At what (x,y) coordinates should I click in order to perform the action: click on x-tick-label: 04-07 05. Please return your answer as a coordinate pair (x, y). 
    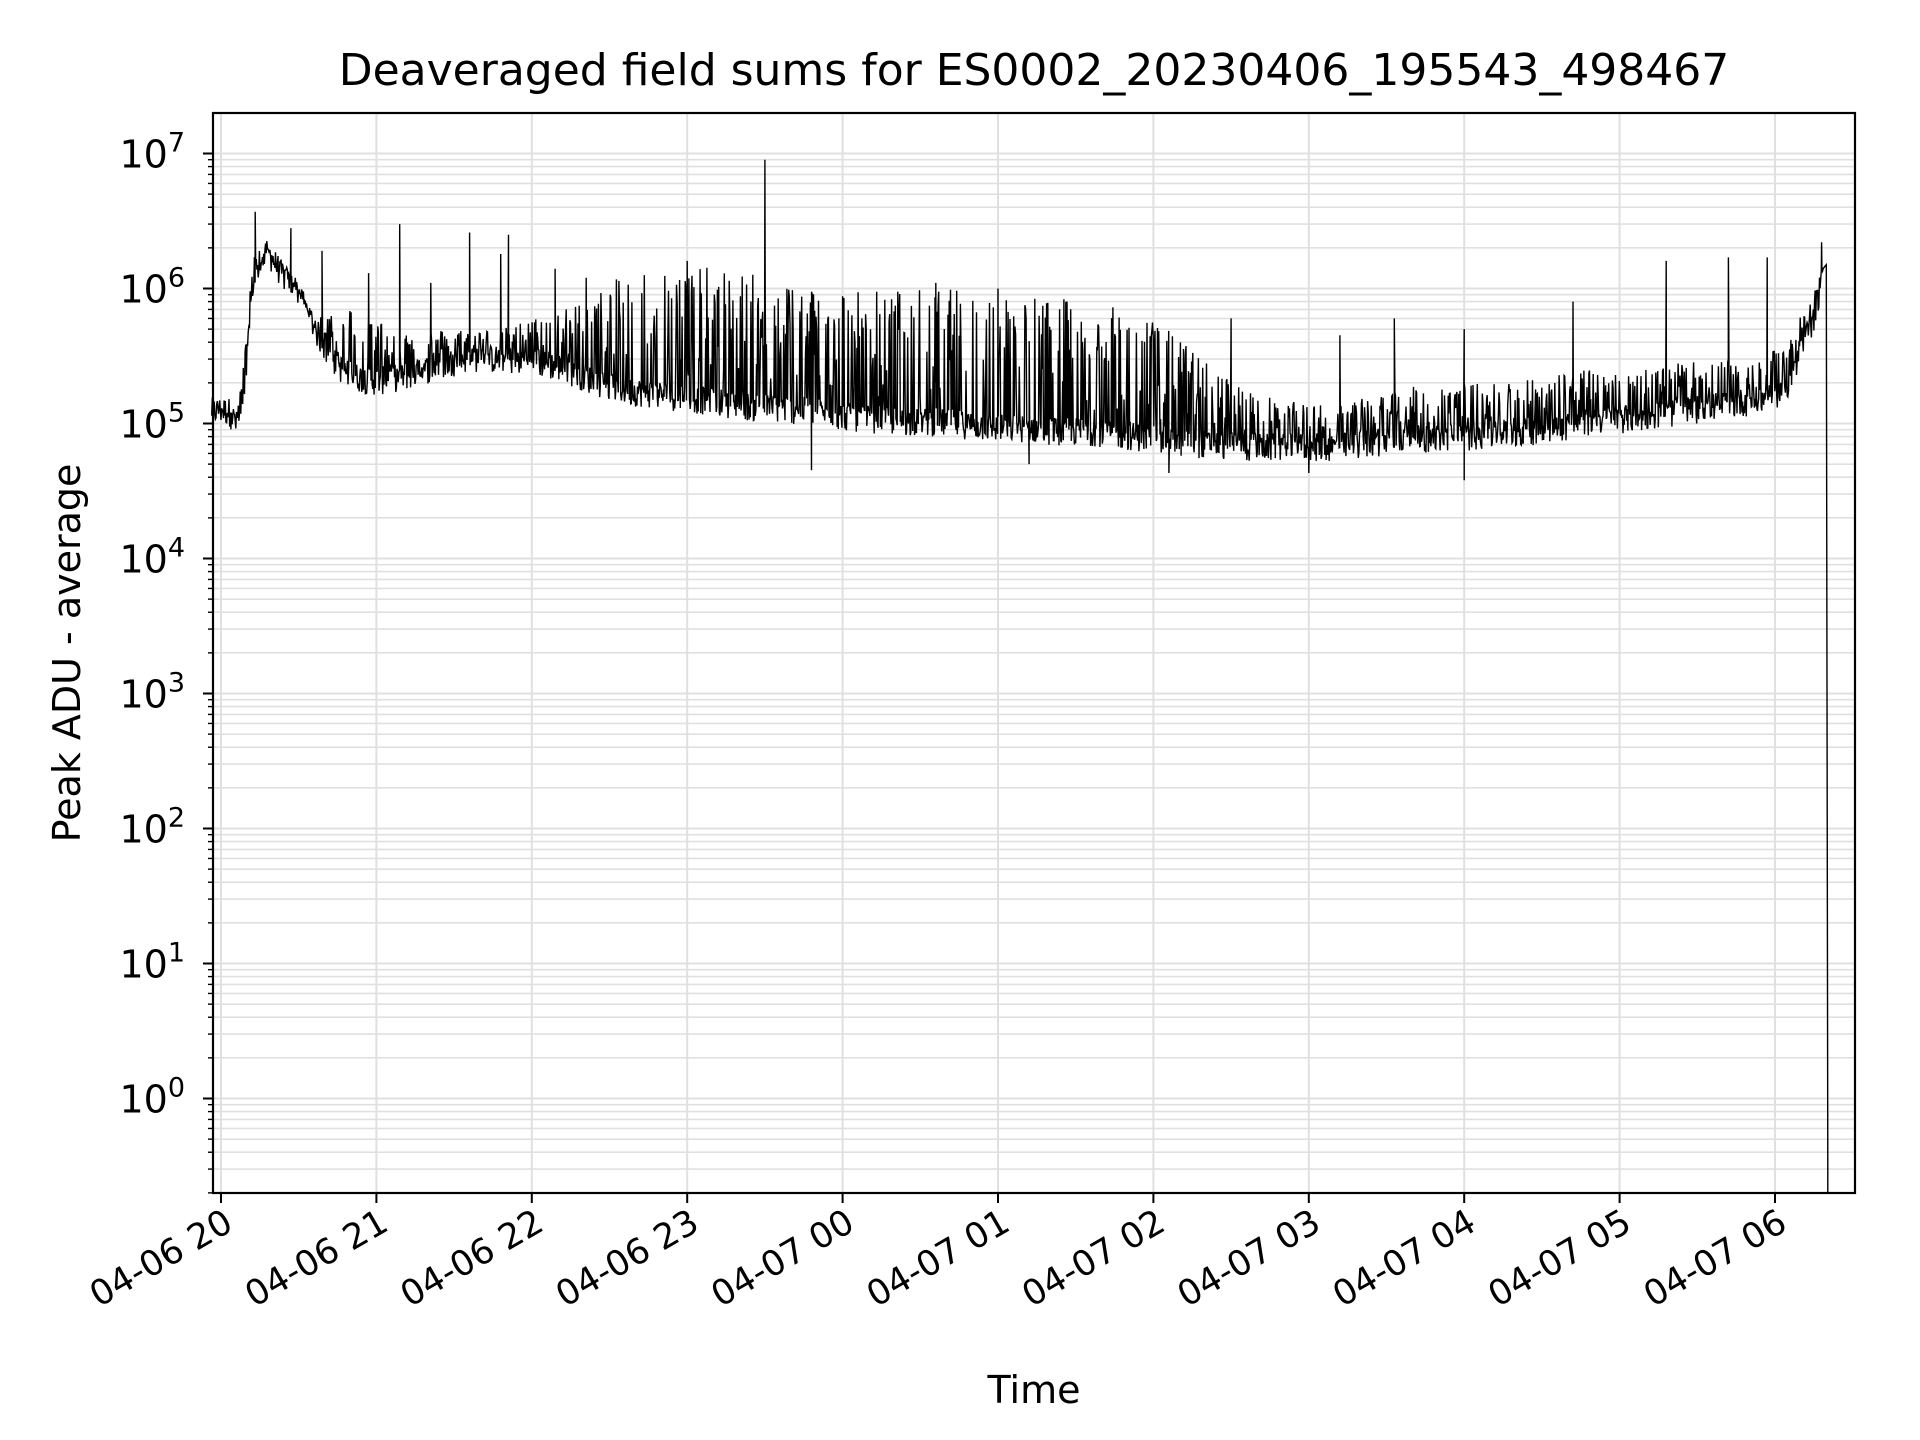
    Looking at the image, I should click on (1560, 1258).